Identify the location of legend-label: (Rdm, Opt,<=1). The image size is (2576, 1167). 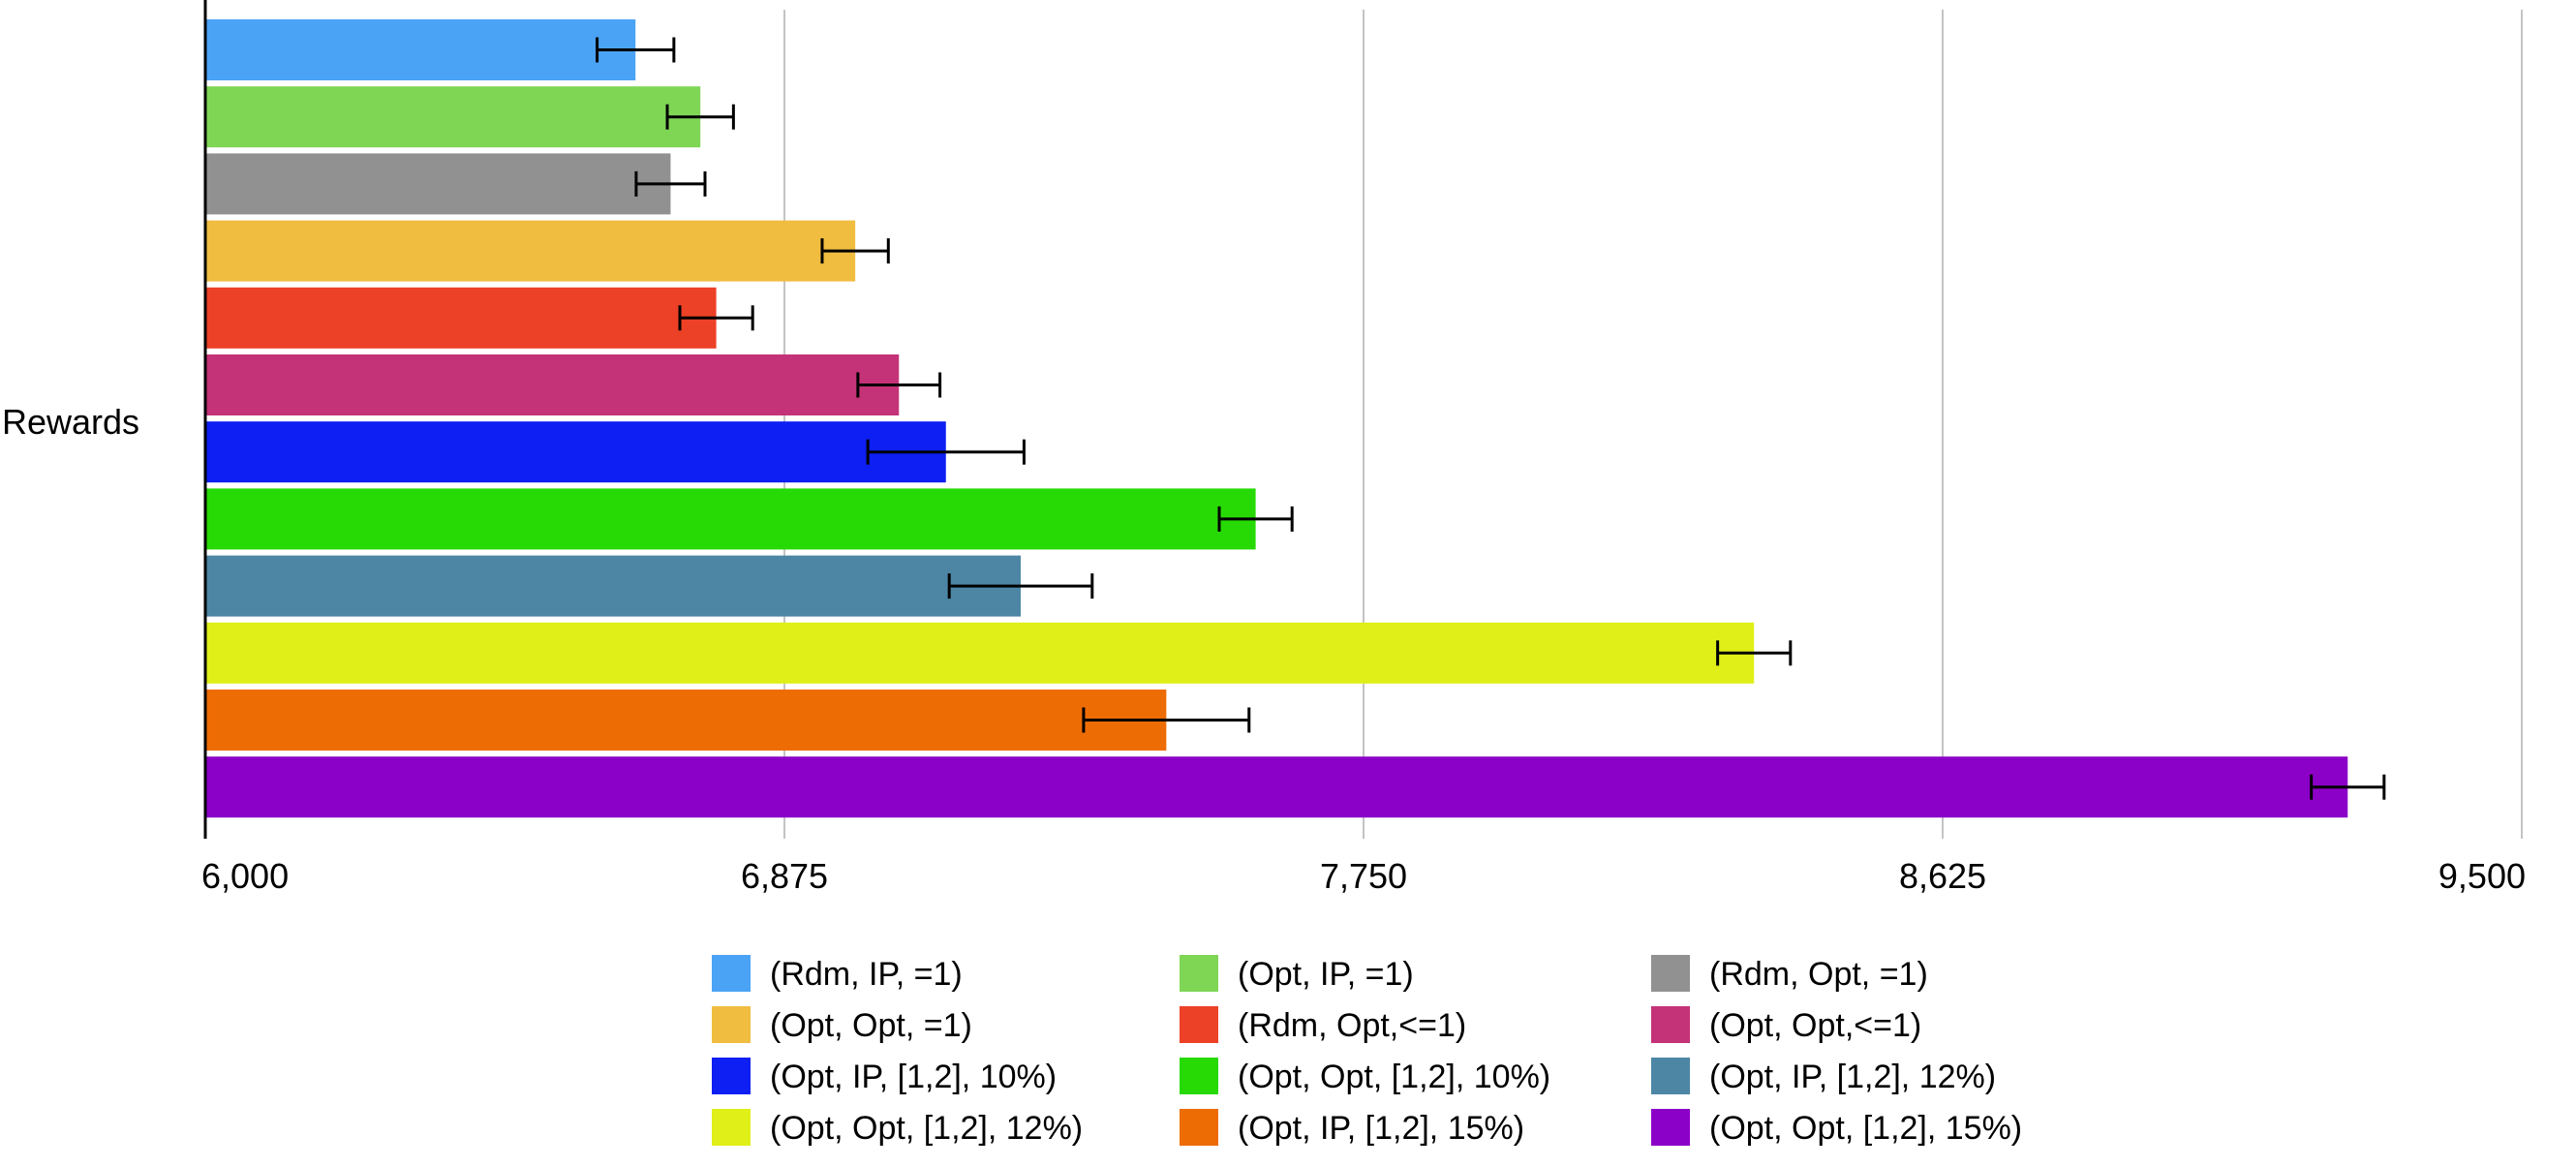
(1352, 1025).